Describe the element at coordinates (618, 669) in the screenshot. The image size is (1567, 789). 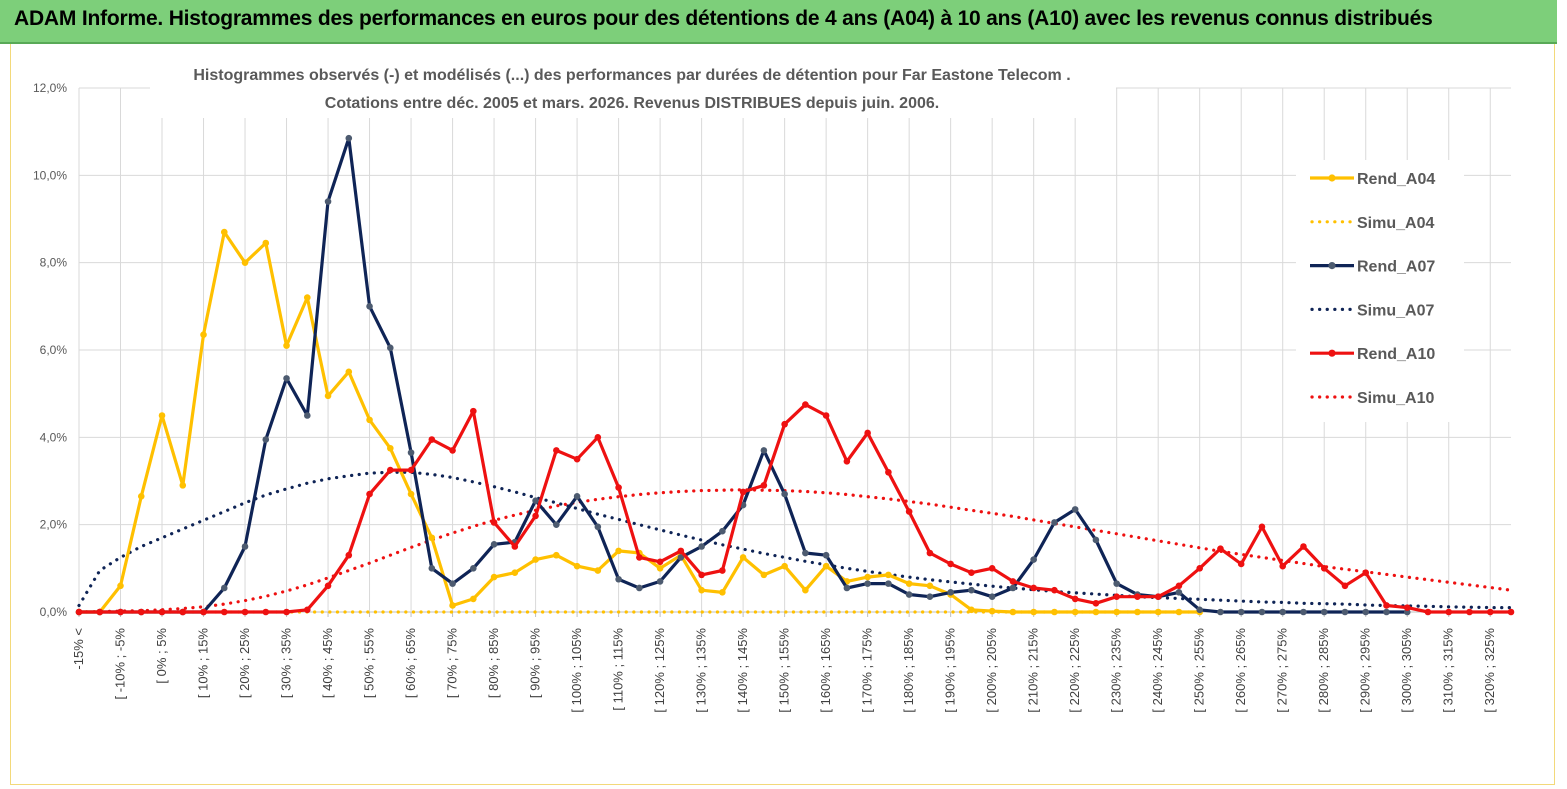
I see `x-tick-label: [ 110% ; 115%` at that location.